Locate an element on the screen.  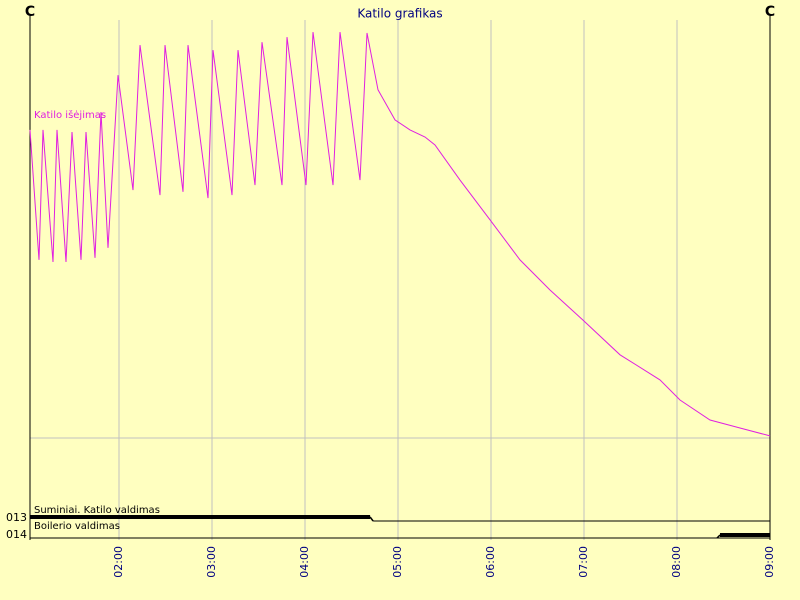
chart-title: Katilo grafikas is located at coordinates (399, 14).